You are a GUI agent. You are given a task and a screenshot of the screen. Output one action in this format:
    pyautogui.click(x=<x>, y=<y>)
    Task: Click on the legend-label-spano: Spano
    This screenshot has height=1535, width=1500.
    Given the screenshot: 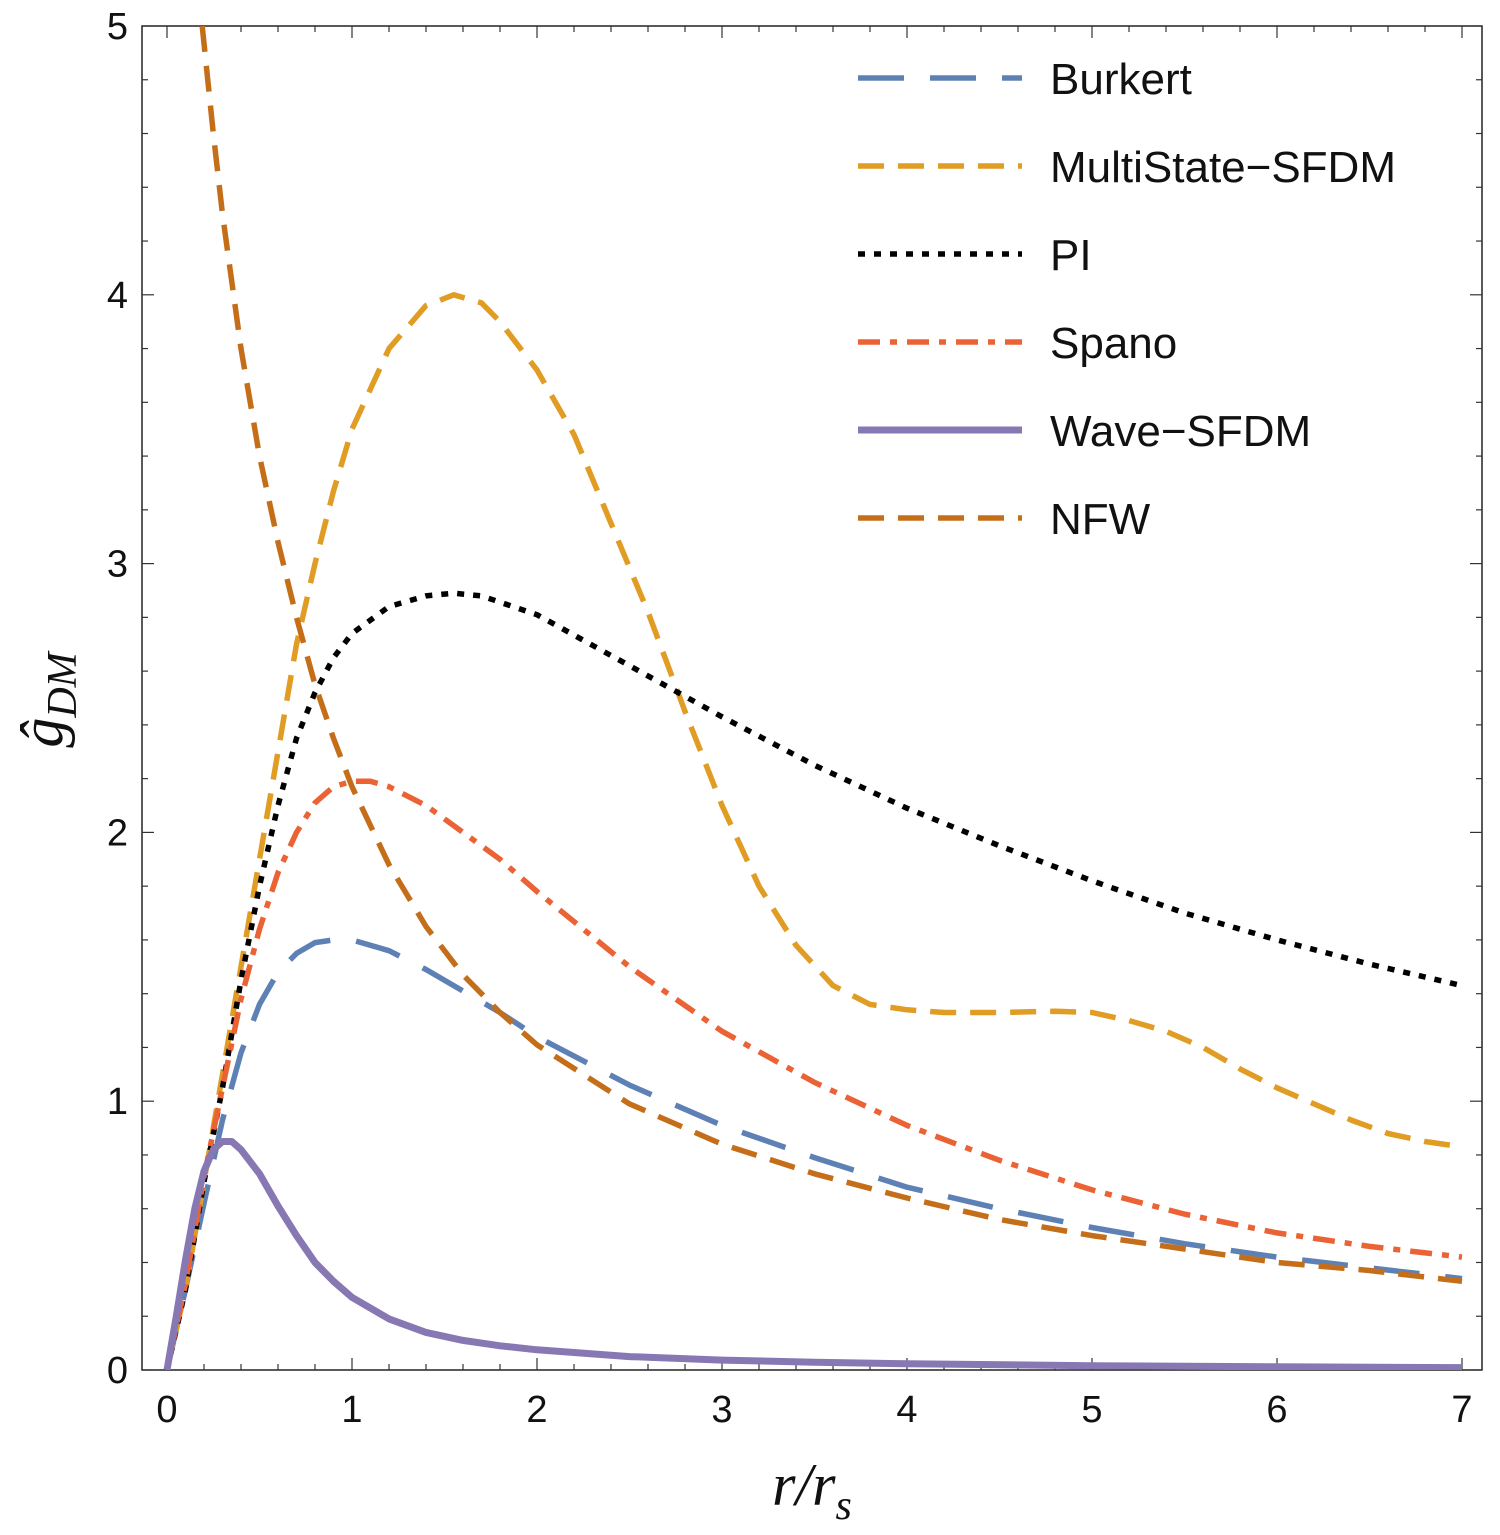 What is the action you would take?
    pyautogui.click(x=1113, y=343)
    